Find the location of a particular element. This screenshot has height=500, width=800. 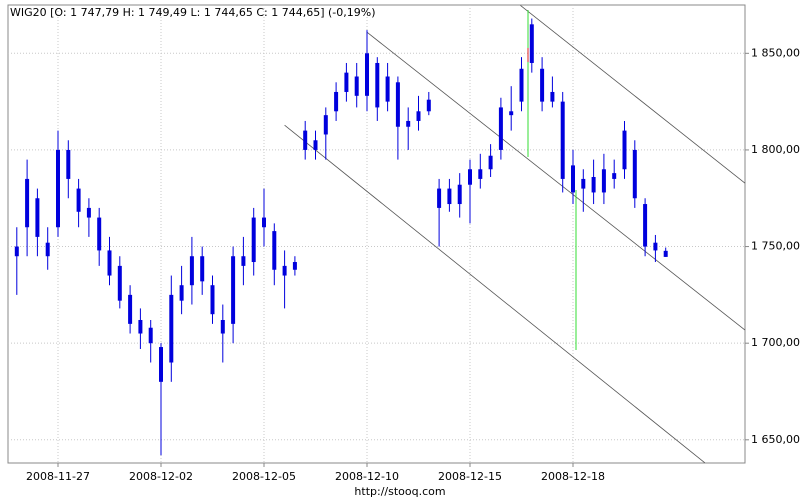

x-tick-label: 2008-12-05 is located at coordinates (264, 476).